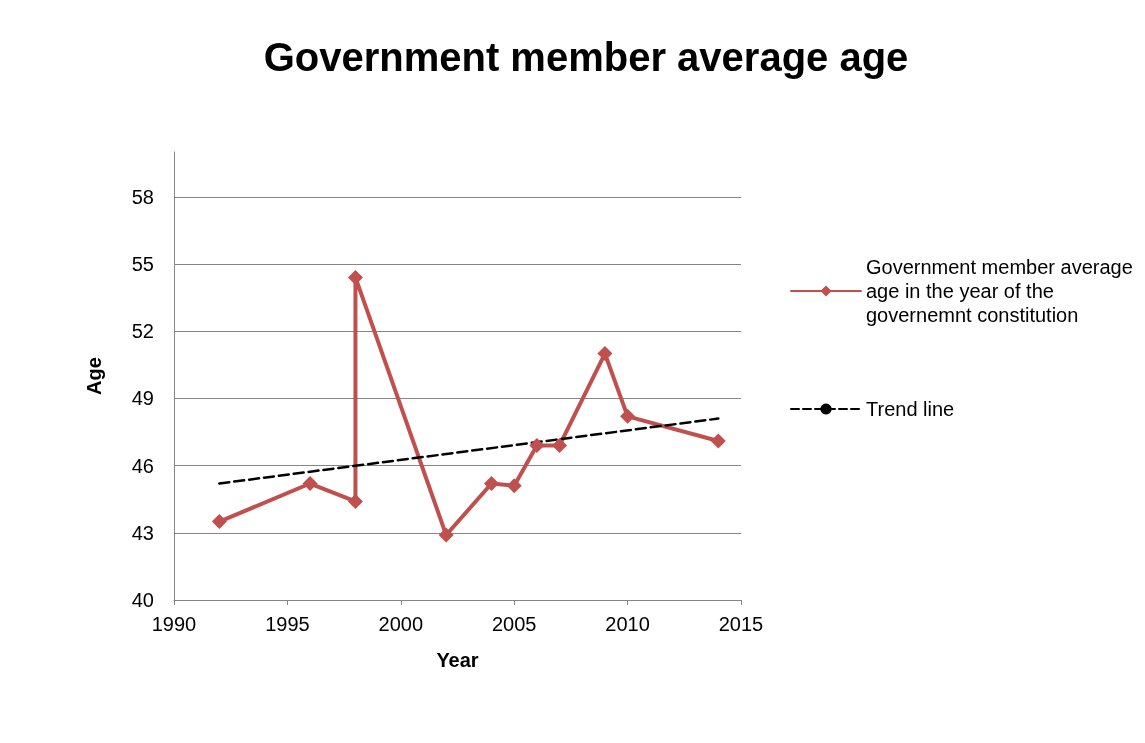 The width and height of the screenshot is (1145, 743). What do you see at coordinates (142, 532) in the screenshot?
I see `y-tick-label: 43` at bounding box center [142, 532].